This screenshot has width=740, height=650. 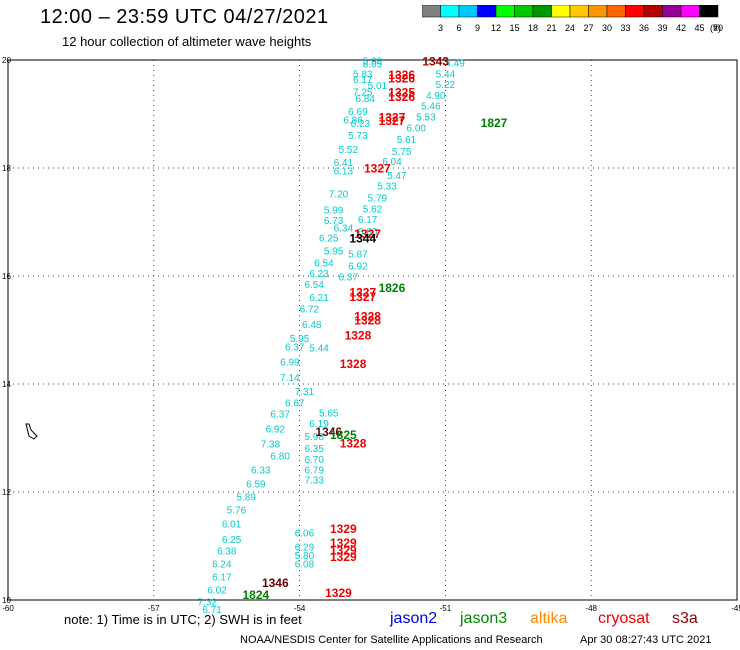 What do you see at coordinates (591, 608) in the screenshot?
I see `x-tick-label: -48` at bounding box center [591, 608].